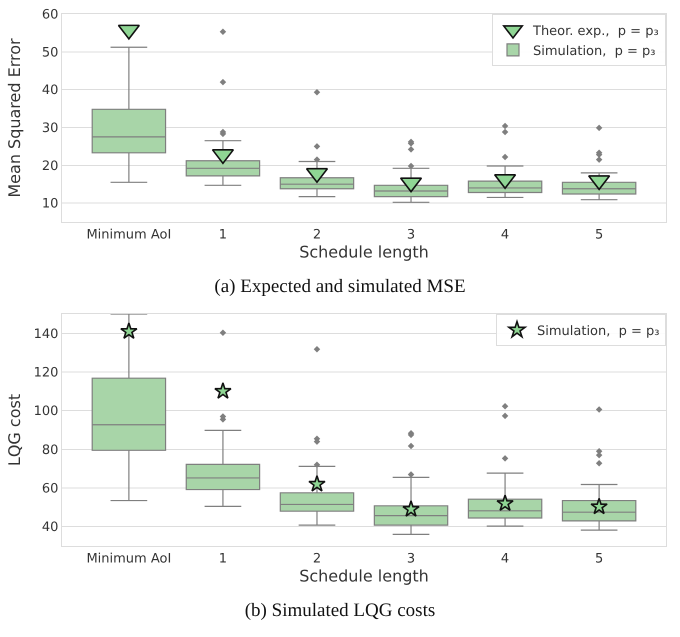  What do you see at coordinates (46, 412) in the screenshot?
I see `y-tick-label: 100` at bounding box center [46, 412].